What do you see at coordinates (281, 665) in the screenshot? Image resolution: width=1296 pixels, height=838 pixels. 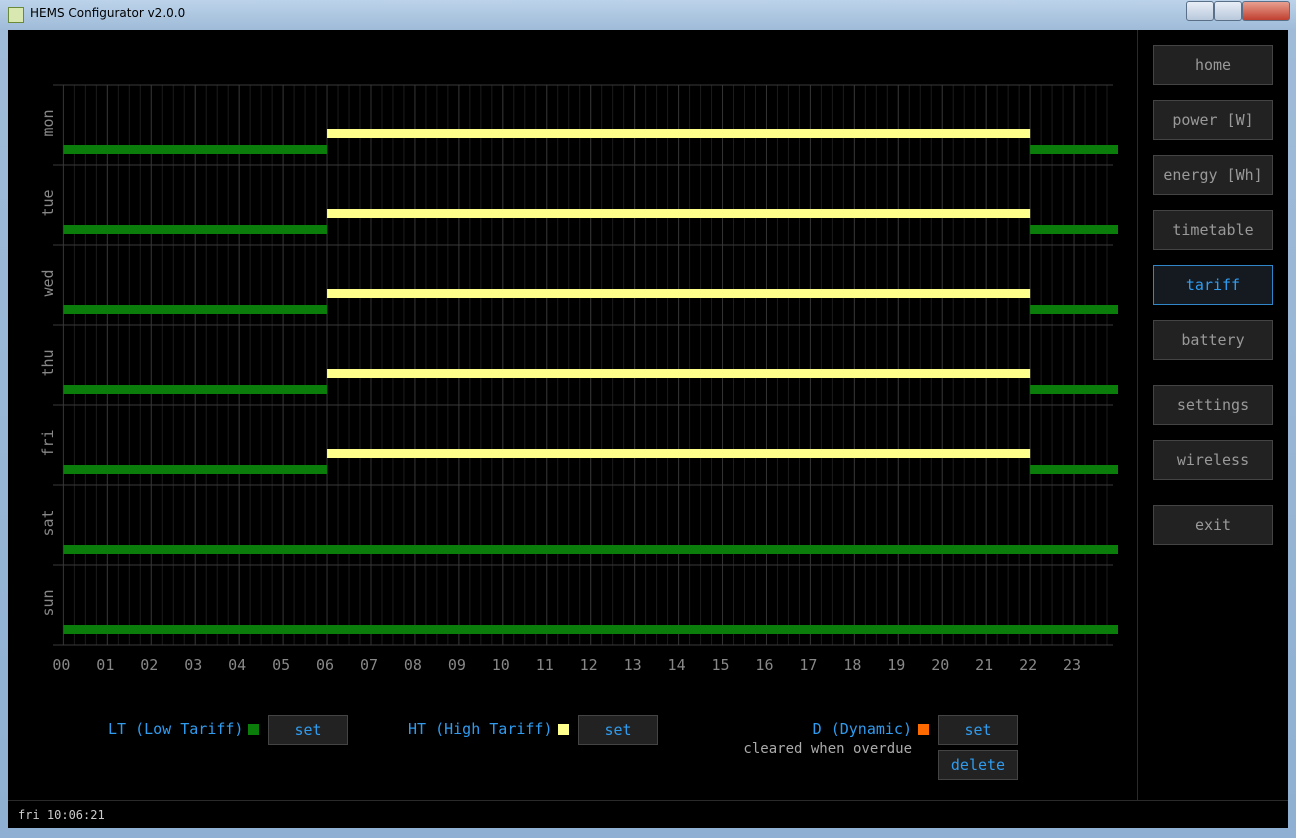 I see `x-tick-label: 05` at bounding box center [281, 665].